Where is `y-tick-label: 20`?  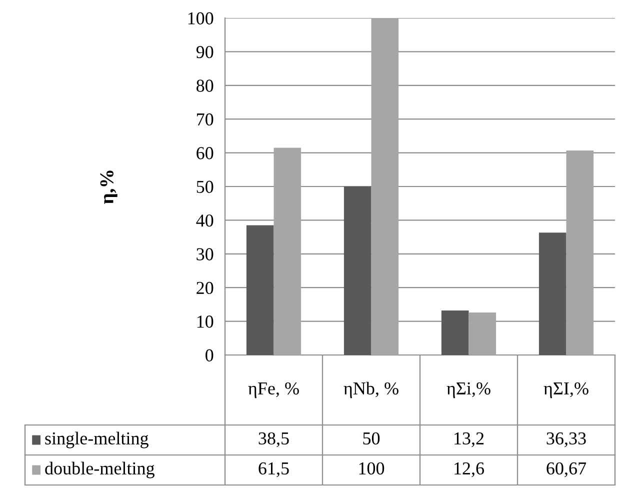
y-tick-label: 20 is located at coordinates (205, 288).